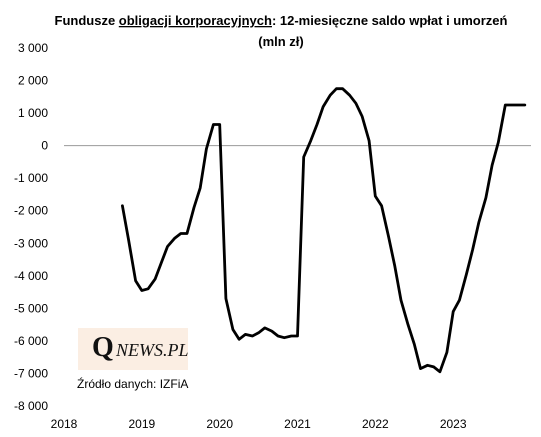  I want to click on x-tick-label: 2018, so click(64, 424).